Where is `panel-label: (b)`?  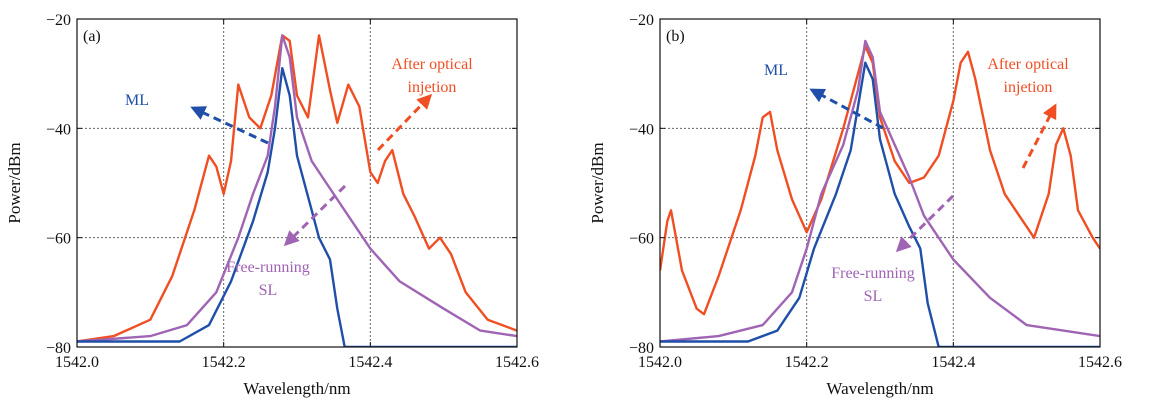
panel-label: (b) is located at coordinates (675, 36).